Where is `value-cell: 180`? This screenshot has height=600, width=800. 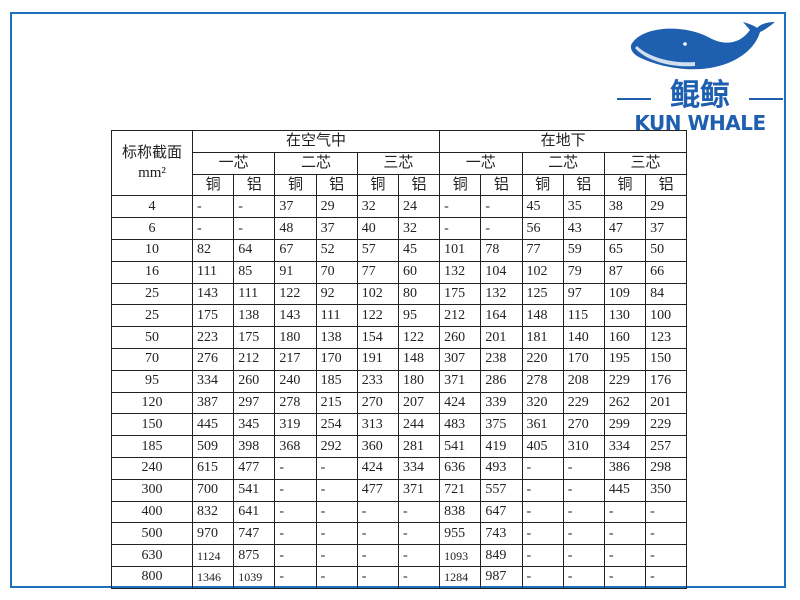
value-cell: 180 is located at coordinates (419, 381).